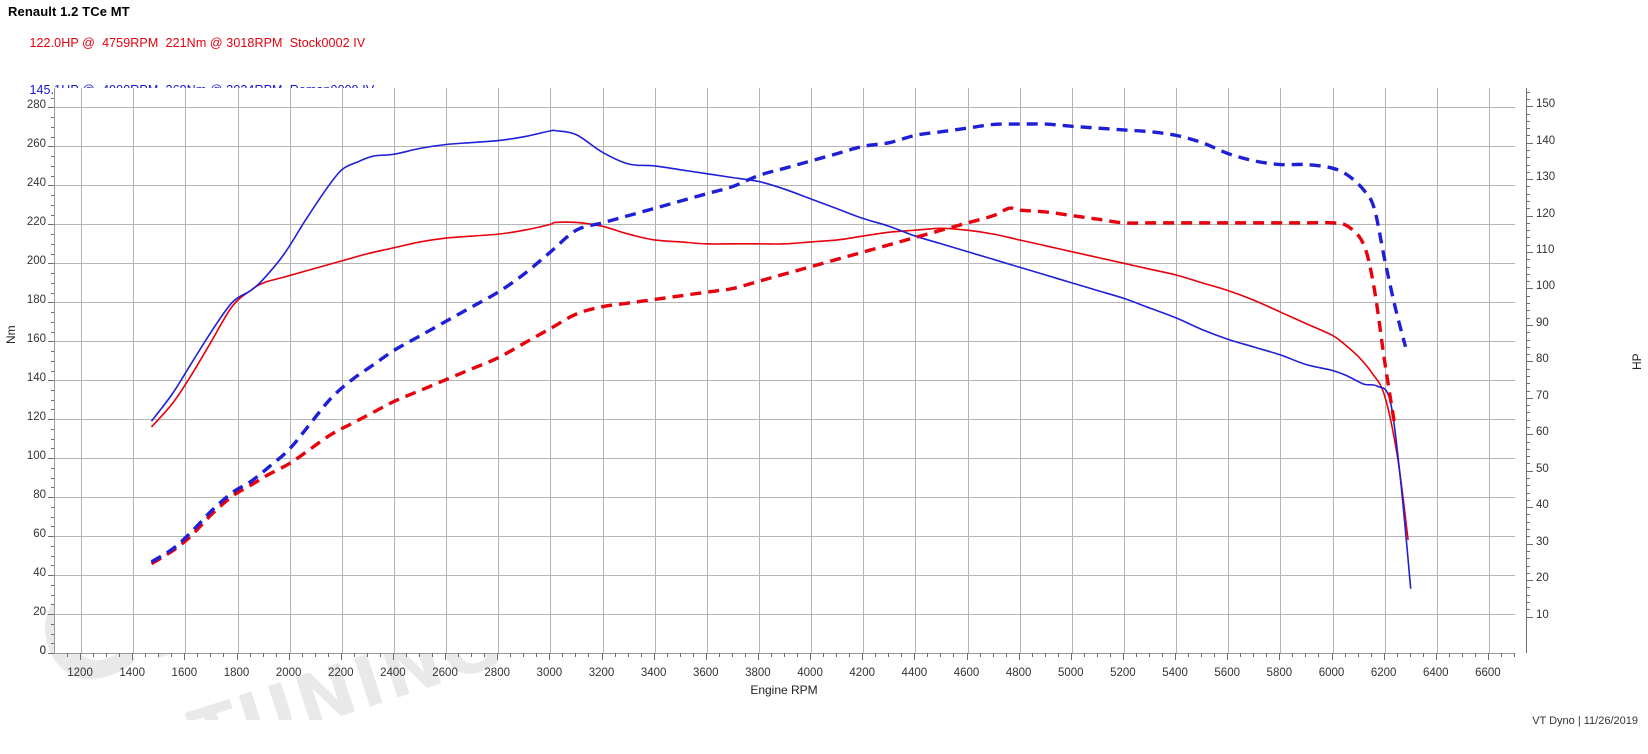 Image resolution: width=1648 pixels, height=754 pixels. What do you see at coordinates (36, 417) in the screenshot?
I see `y-tick-label-left: 120` at bounding box center [36, 417].